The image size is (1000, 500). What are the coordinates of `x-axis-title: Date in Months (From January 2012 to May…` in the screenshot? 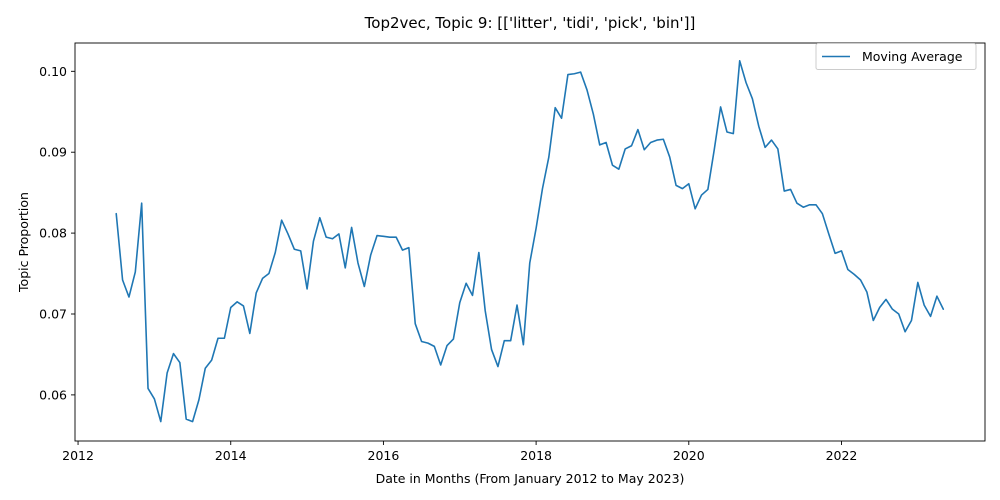 It's located at (530, 478).